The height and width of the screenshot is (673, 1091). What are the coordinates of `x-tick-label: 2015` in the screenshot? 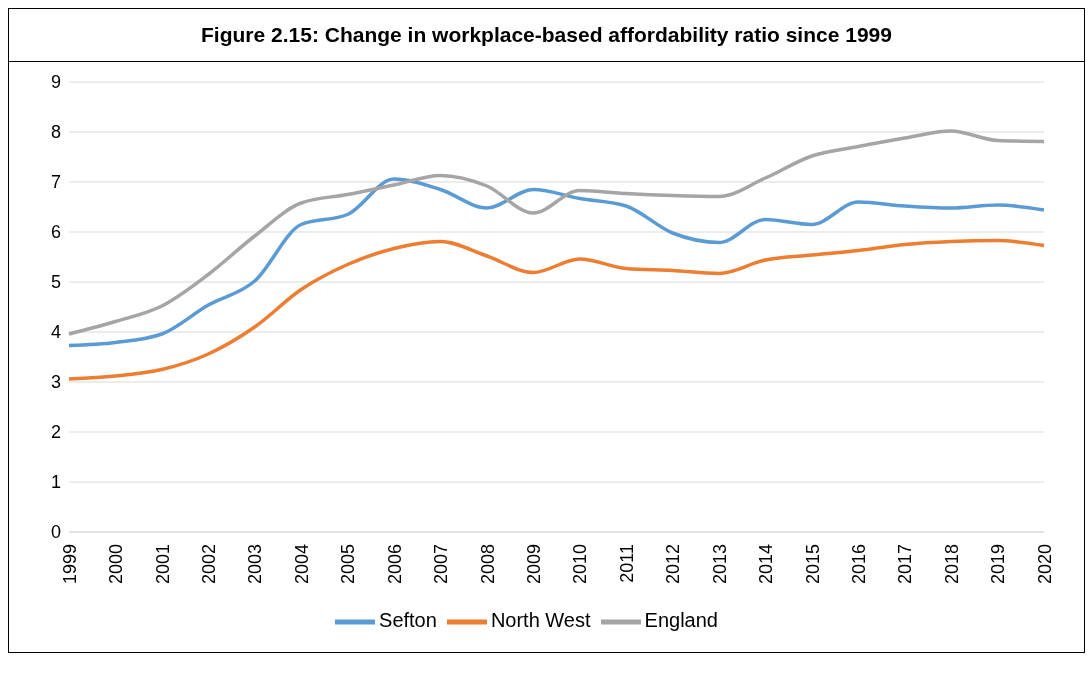 It's located at (812, 564).